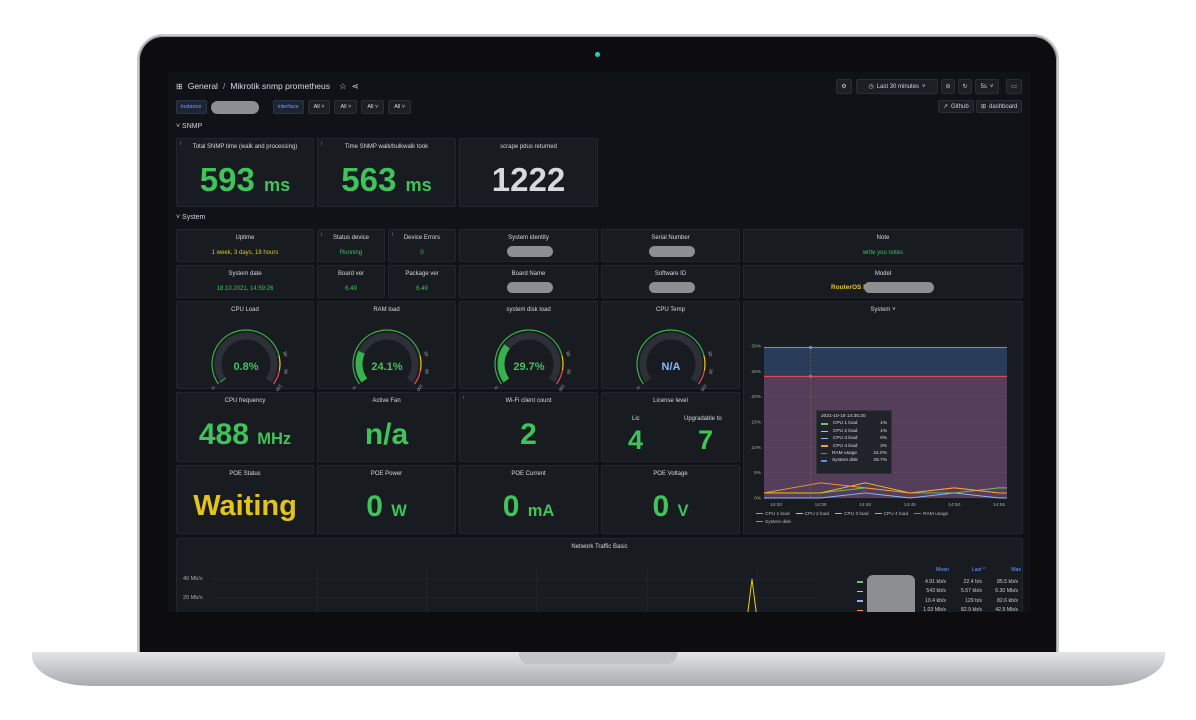 The height and width of the screenshot is (720, 1196). What do you see at coordinates (189, 126) in the screenshot?
I see `row-title-snmp: ˅ SNMP` at bounding box center [189, 126].